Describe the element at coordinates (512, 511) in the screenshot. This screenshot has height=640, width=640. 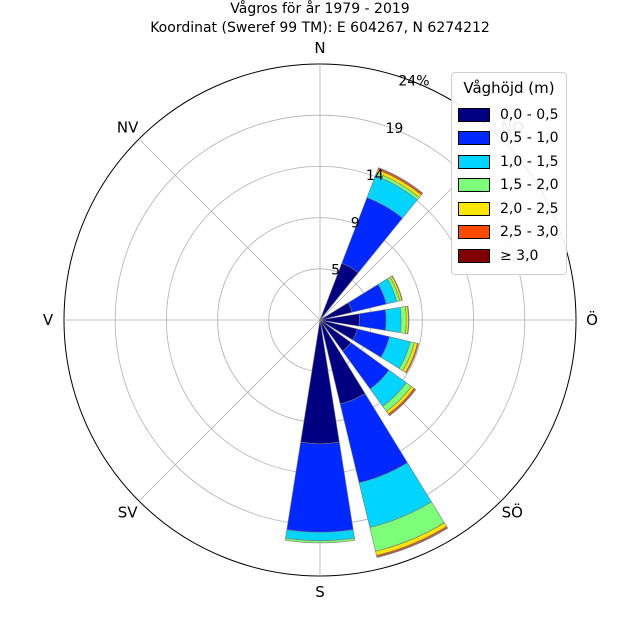
I see `direction-label: SÖ` at that location.